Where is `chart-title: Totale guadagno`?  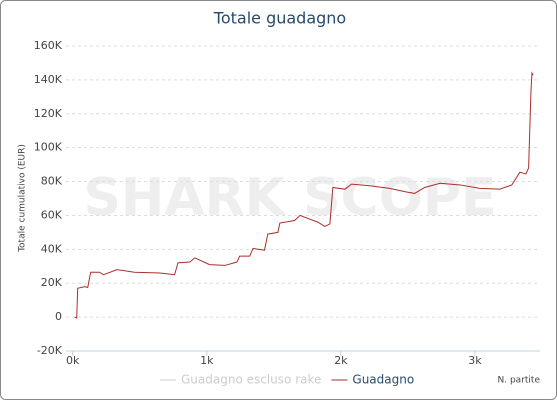
chart-title: Totale guadagno is located at coordinates (279, 18).